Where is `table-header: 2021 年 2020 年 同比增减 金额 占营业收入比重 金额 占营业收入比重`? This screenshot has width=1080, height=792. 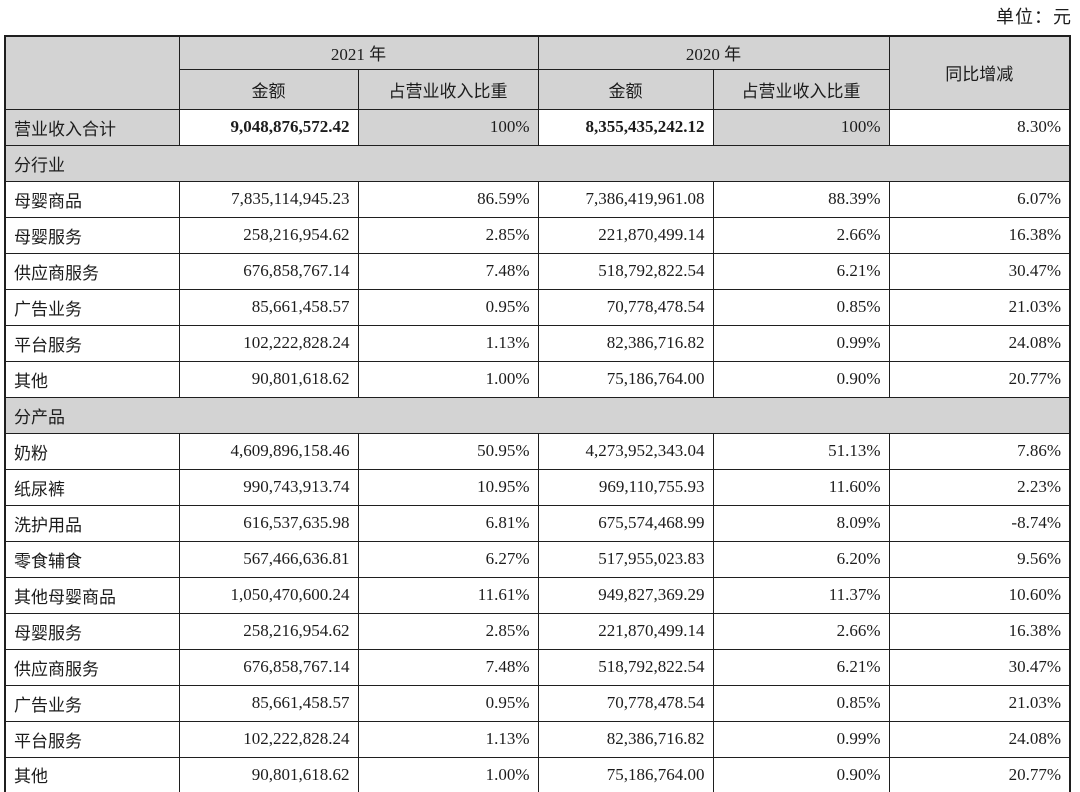 table-header: 2021 年 2020 年 同比增减 金额 占营业收入比重 金额 占营业收入比重 is located at coordinates (537, 72).